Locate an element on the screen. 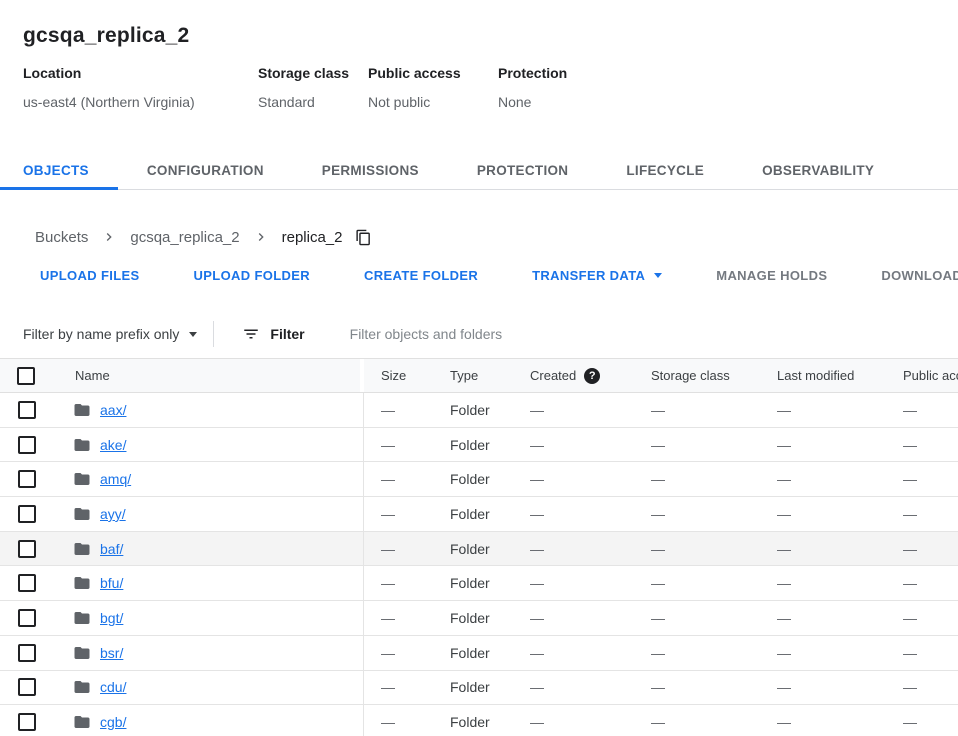  filter-scope-dropdown: Filter by name prefix only is located at coordinates (110, 334).